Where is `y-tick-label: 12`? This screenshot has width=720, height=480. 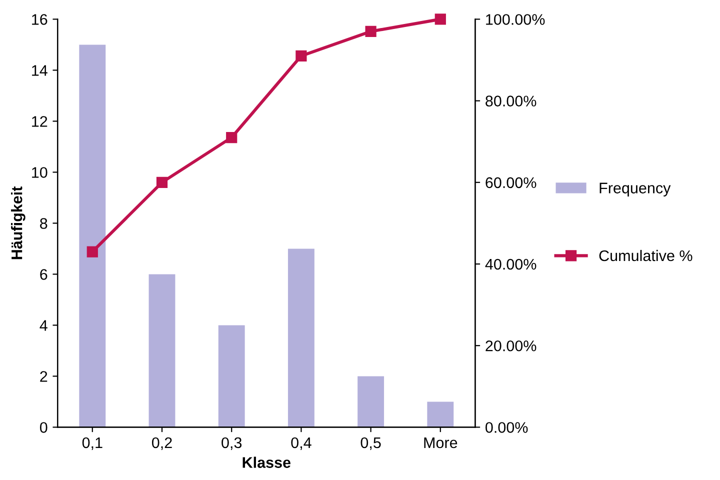 y-tick-label: 12 is located at coordinates (40, 121).